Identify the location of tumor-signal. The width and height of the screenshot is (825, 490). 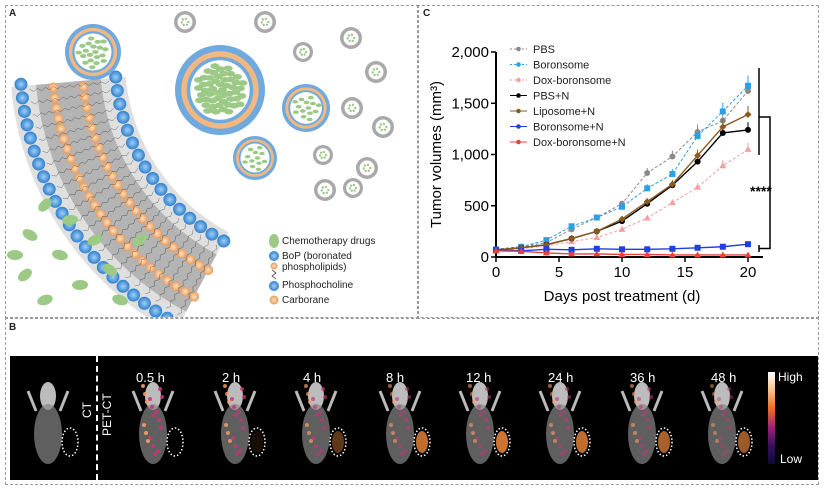
(664, 442).